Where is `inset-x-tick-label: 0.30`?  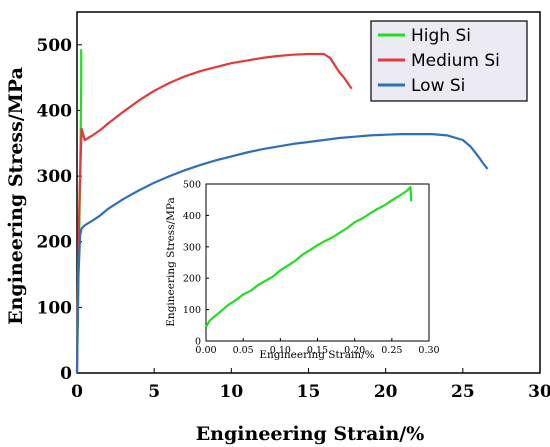
inset-x-tick-label: 0.30 is located at coordinates (428, 350).